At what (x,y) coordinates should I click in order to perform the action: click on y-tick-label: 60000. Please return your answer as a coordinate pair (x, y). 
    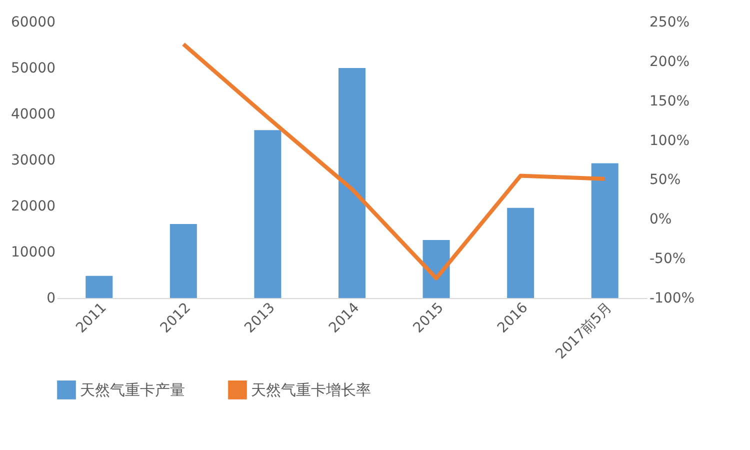
    Looking at the image, I should click on (33, 22).